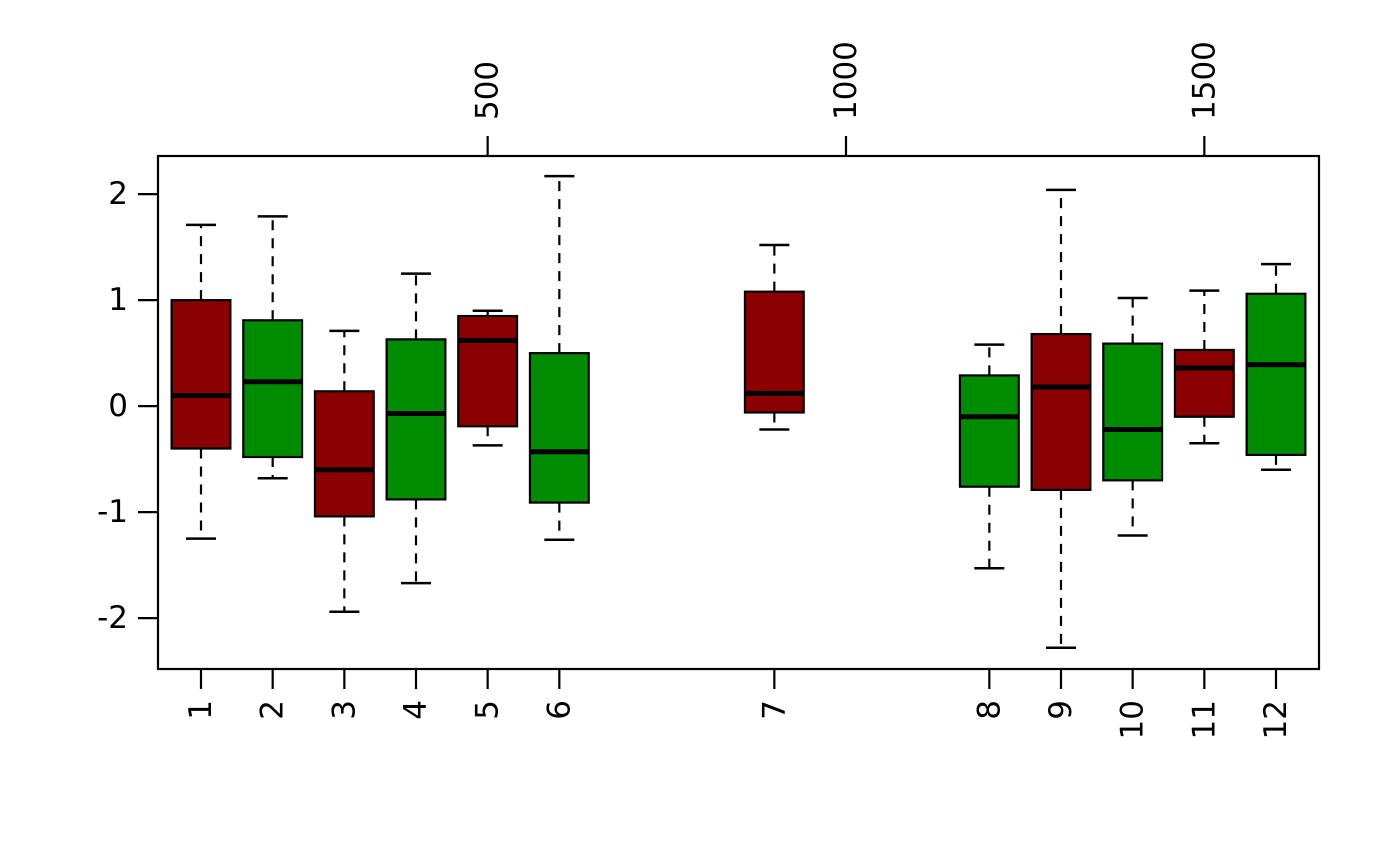  Describe the element at coordinates (112, 512) in the screenshot. I see `y-axis-tick-label--1: -1` at that location.